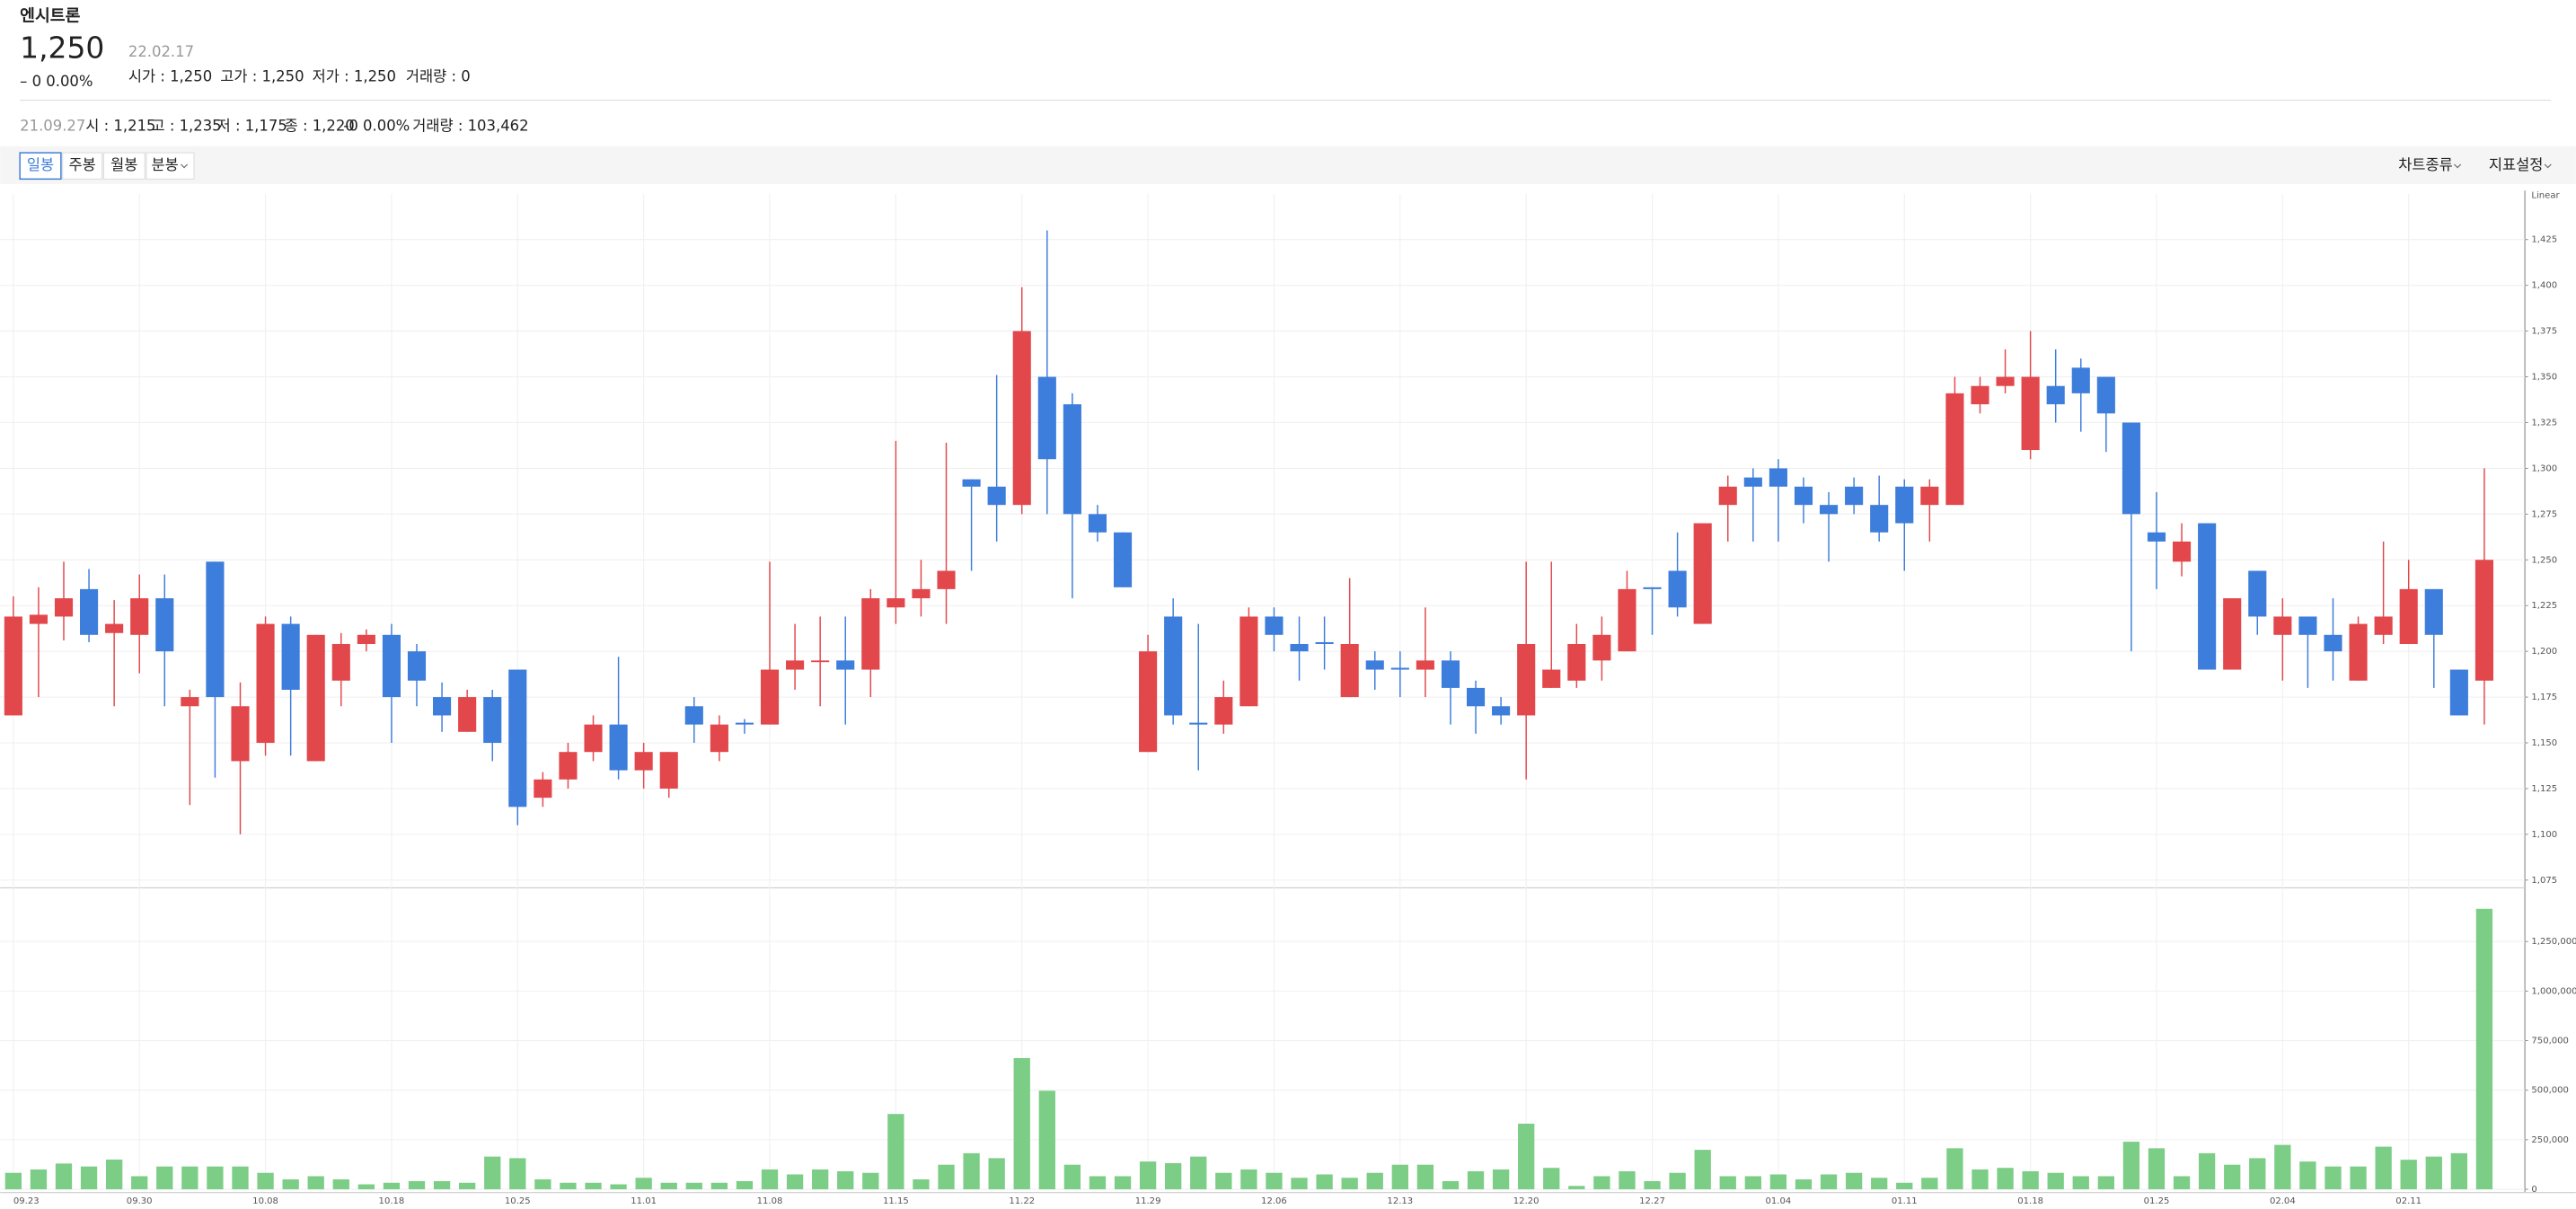  Describe the element at coordinates (186, 126) in the screenshot. I see `info-high: 고 : 1,235` at that location.